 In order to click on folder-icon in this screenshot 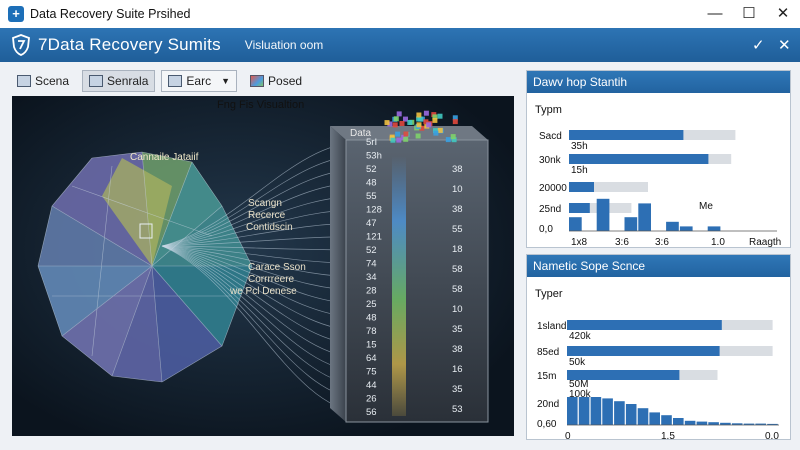, I will do `click(175, 81)`.